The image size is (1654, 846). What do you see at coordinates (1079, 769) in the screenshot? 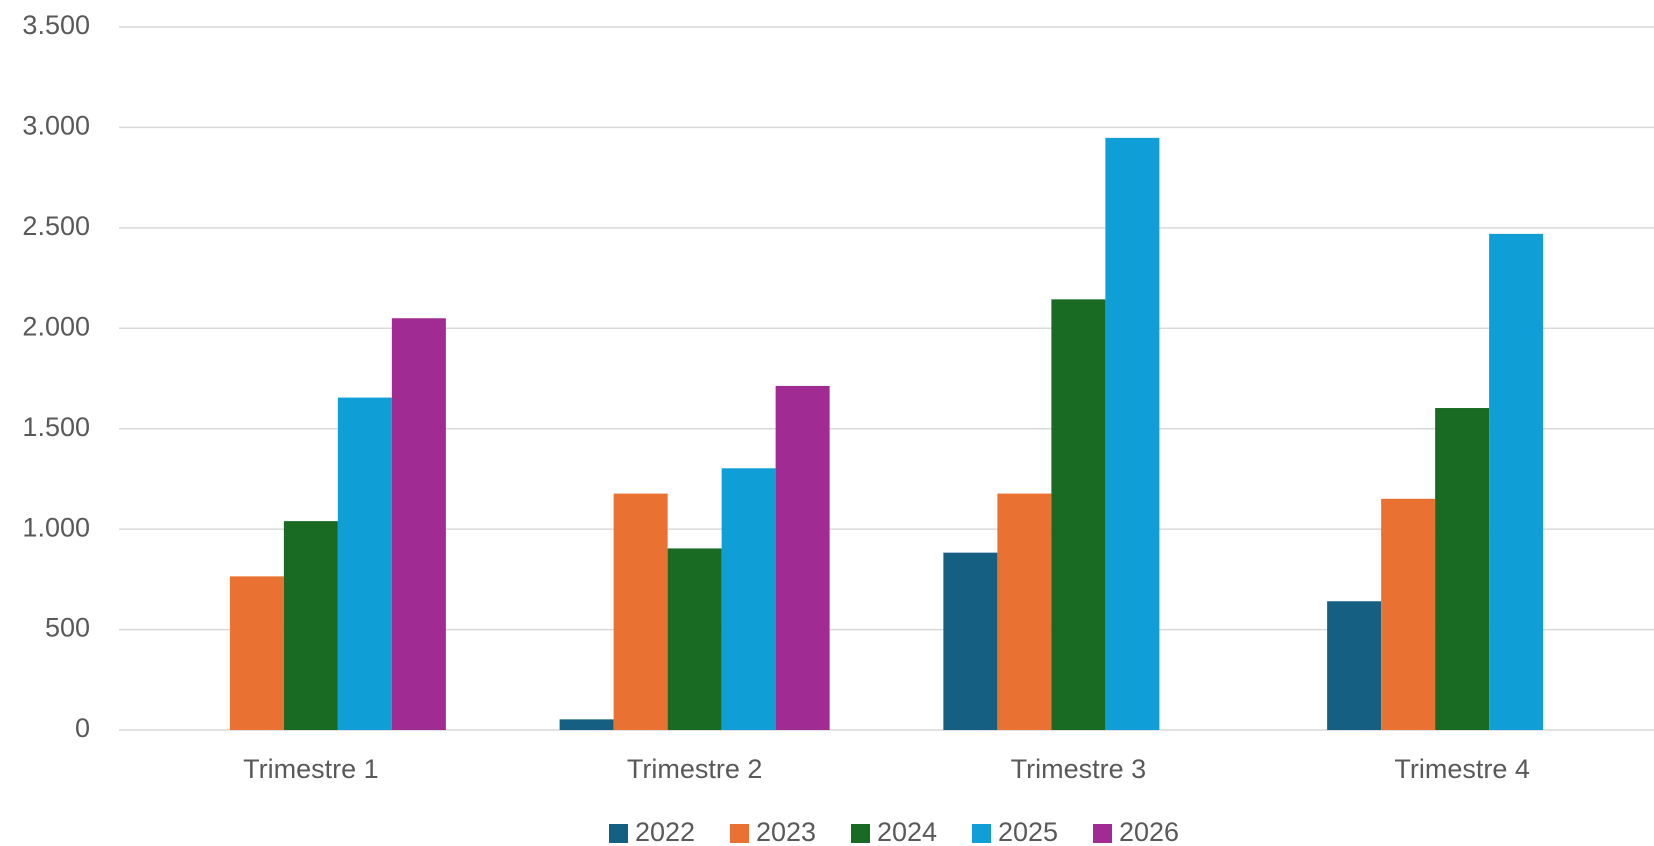
I see `x-tick-label: Trimestre 3` at bounding box center [1079, 769].